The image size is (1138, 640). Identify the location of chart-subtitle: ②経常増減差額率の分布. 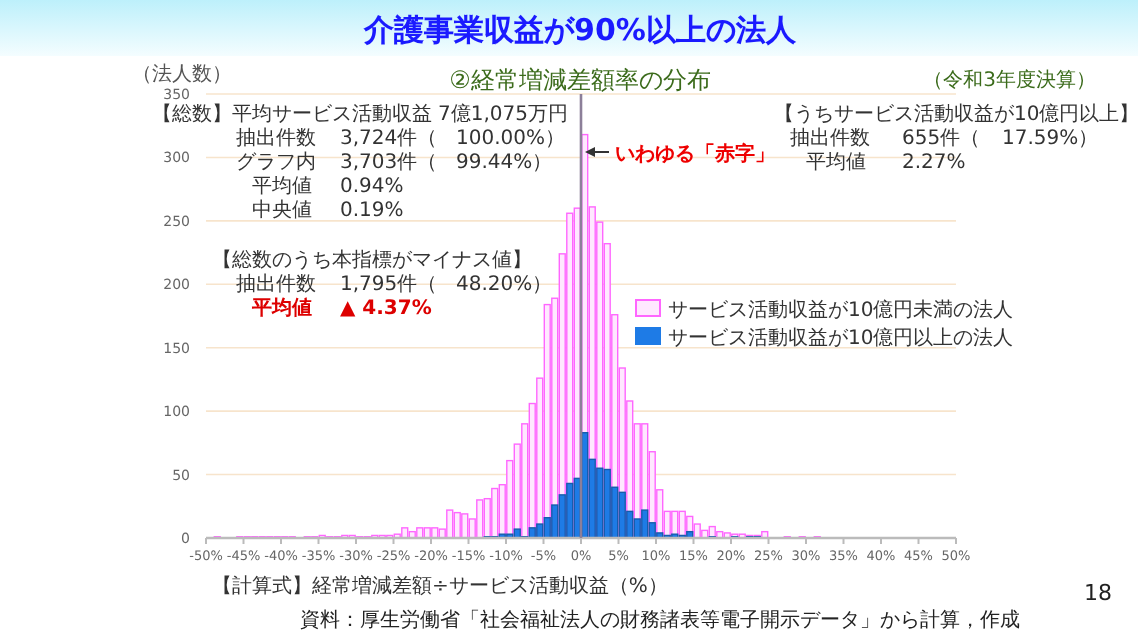
(580, 80).